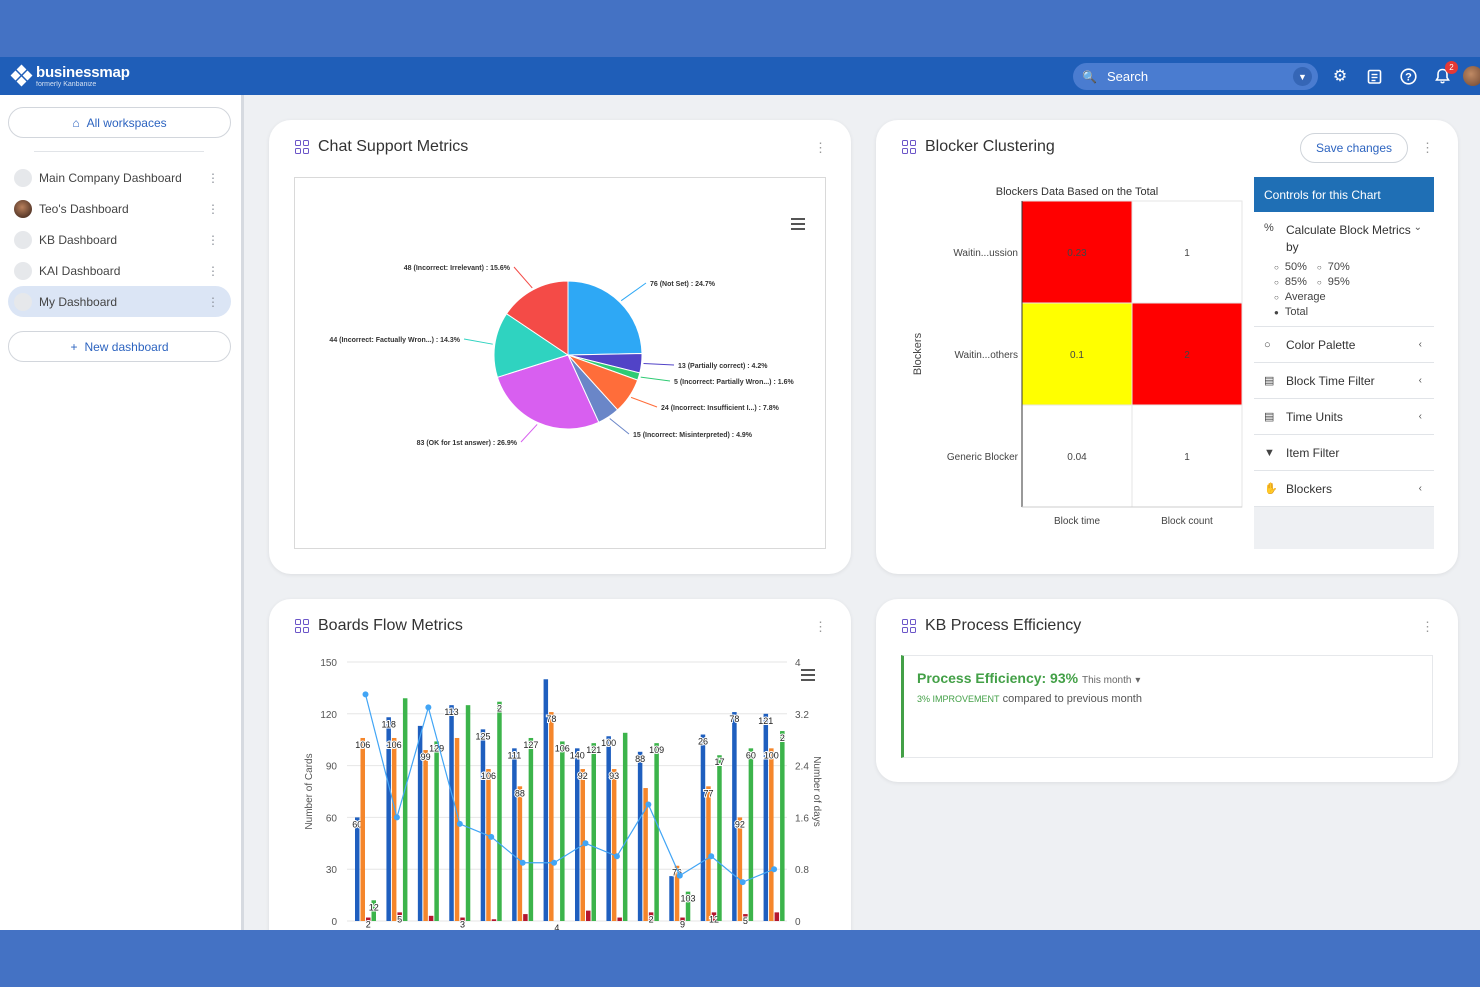 This screenshot has width=1480, height=987. Describe the element at coordinates (78, 239) in the screenshot. I see `sidebar-item-label: KB Dashboard` at that location.